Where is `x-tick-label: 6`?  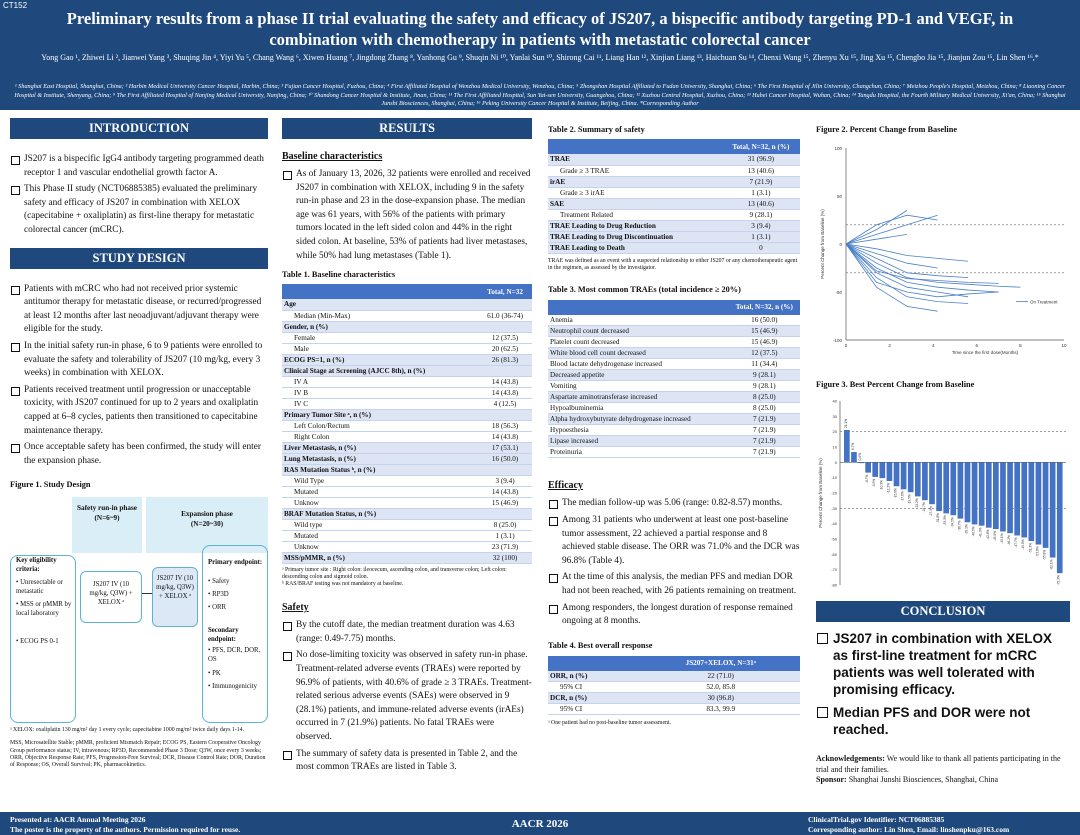
x-tick-label: 6 is located at coordinates (977, 345).